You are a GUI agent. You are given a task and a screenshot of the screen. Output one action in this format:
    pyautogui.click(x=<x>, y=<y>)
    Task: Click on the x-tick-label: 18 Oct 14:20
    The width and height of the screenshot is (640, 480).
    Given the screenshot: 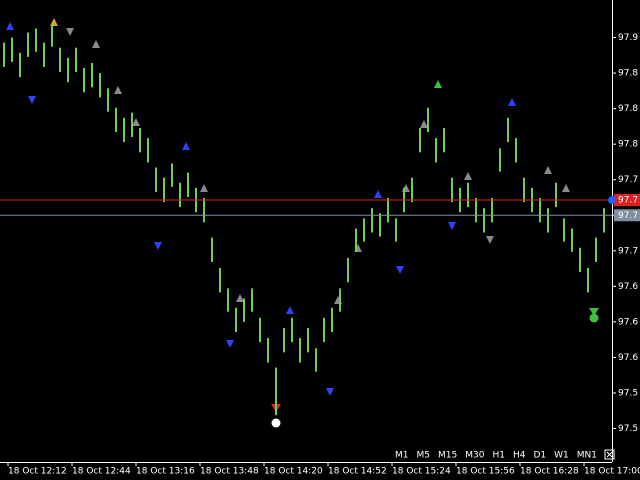 What is the action you would take?
    pyautogui.click(x=293, y=472)
    